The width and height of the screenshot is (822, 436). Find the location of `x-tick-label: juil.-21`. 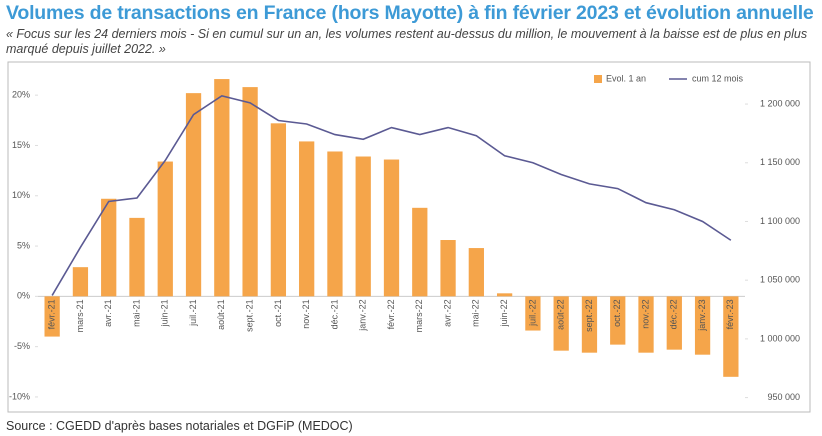

x-tick-label: juil.-21 is located at coordinates (193, 313).